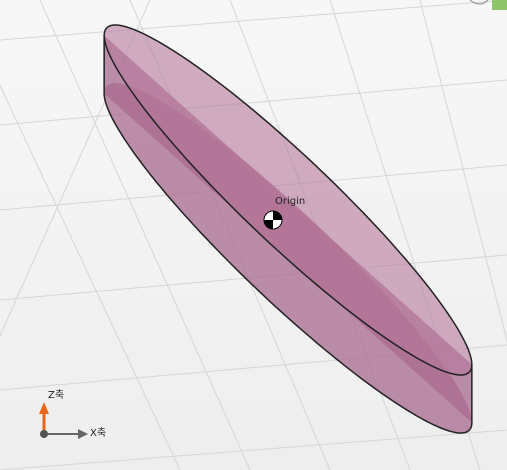 The image size is (507, 470). Describe the element at coordinates (284, 213) in the screenshot. I see `origin-marker: Origin` at that location.